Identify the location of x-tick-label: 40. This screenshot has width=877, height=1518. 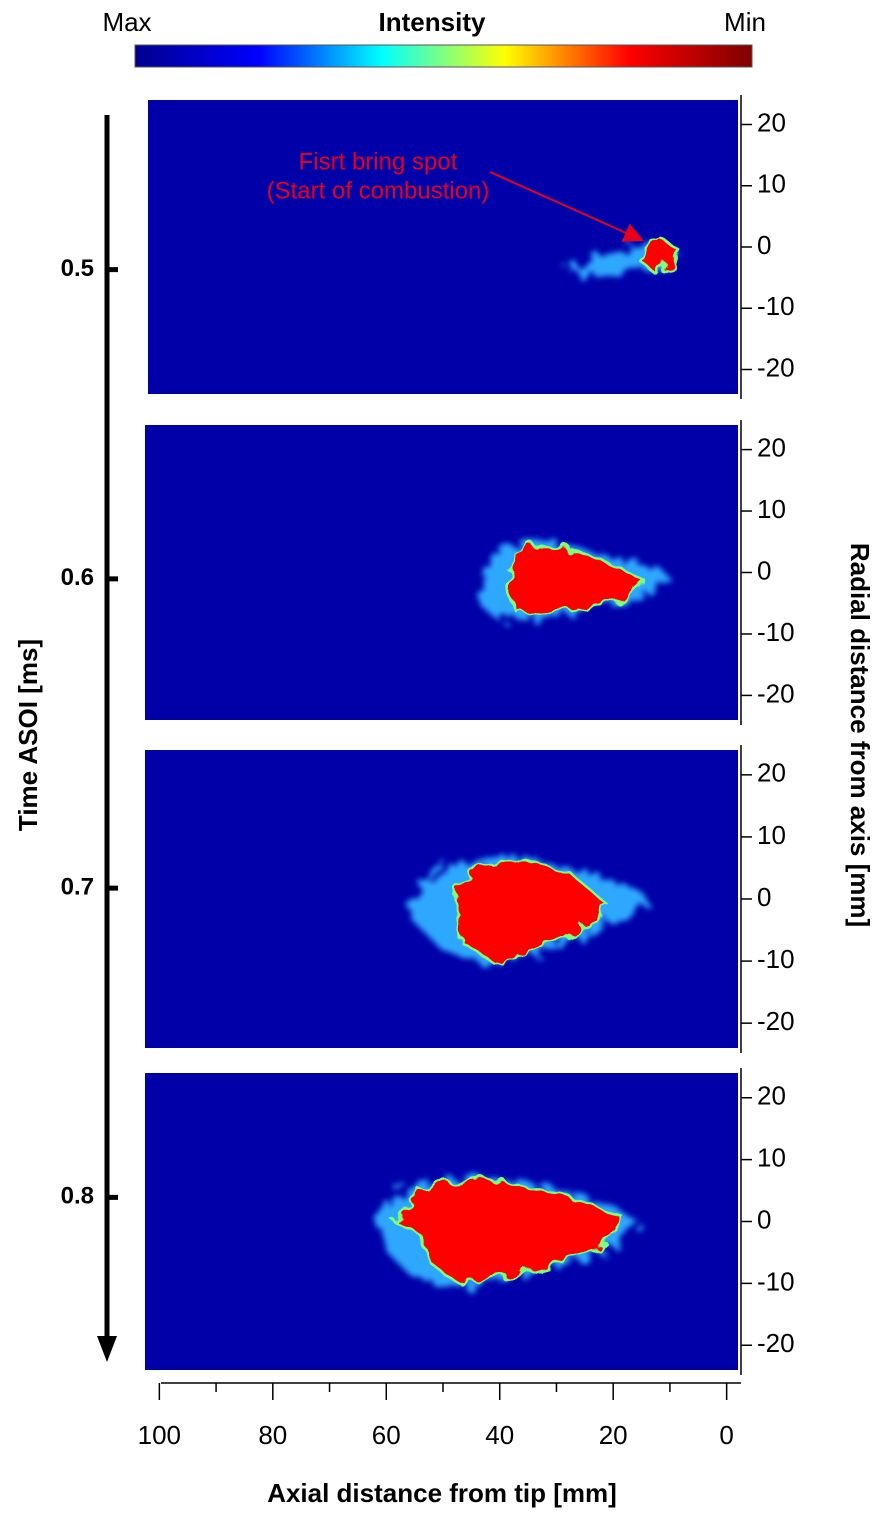
(499, 1435).